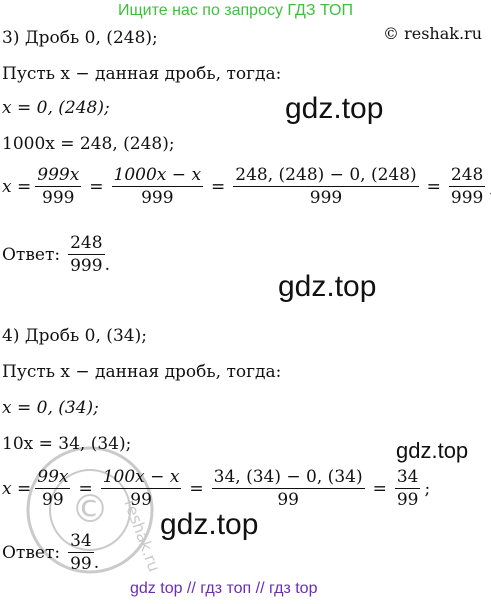 This screenshot has height=604, width=491. Describe the element at coordinates (53, 488) in the screenshot. I see `part4-fraction-1: 99x 99` at that location.